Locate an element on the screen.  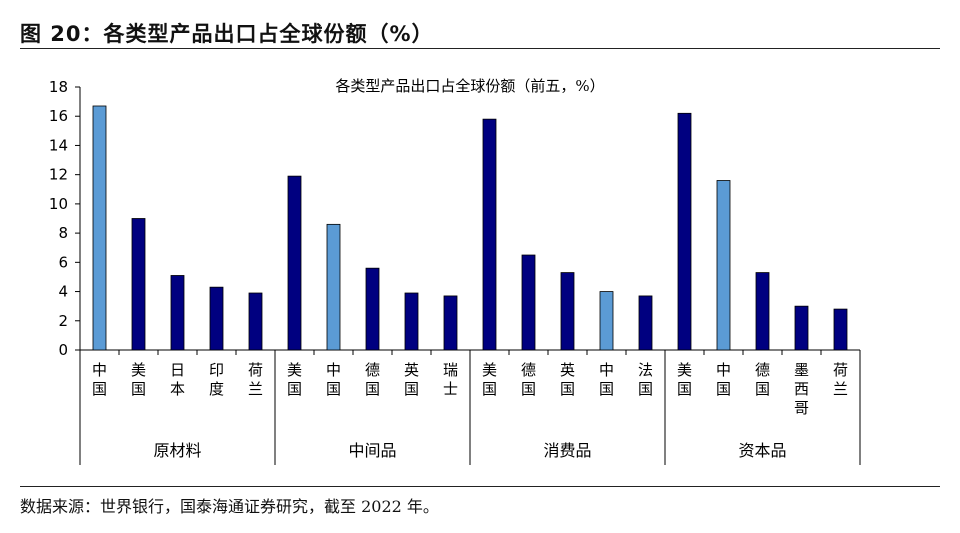
source-note: 数据来源：世界银行，国泰海通证券研究，截至 2022 年。 is located at coordinates (229, 506).